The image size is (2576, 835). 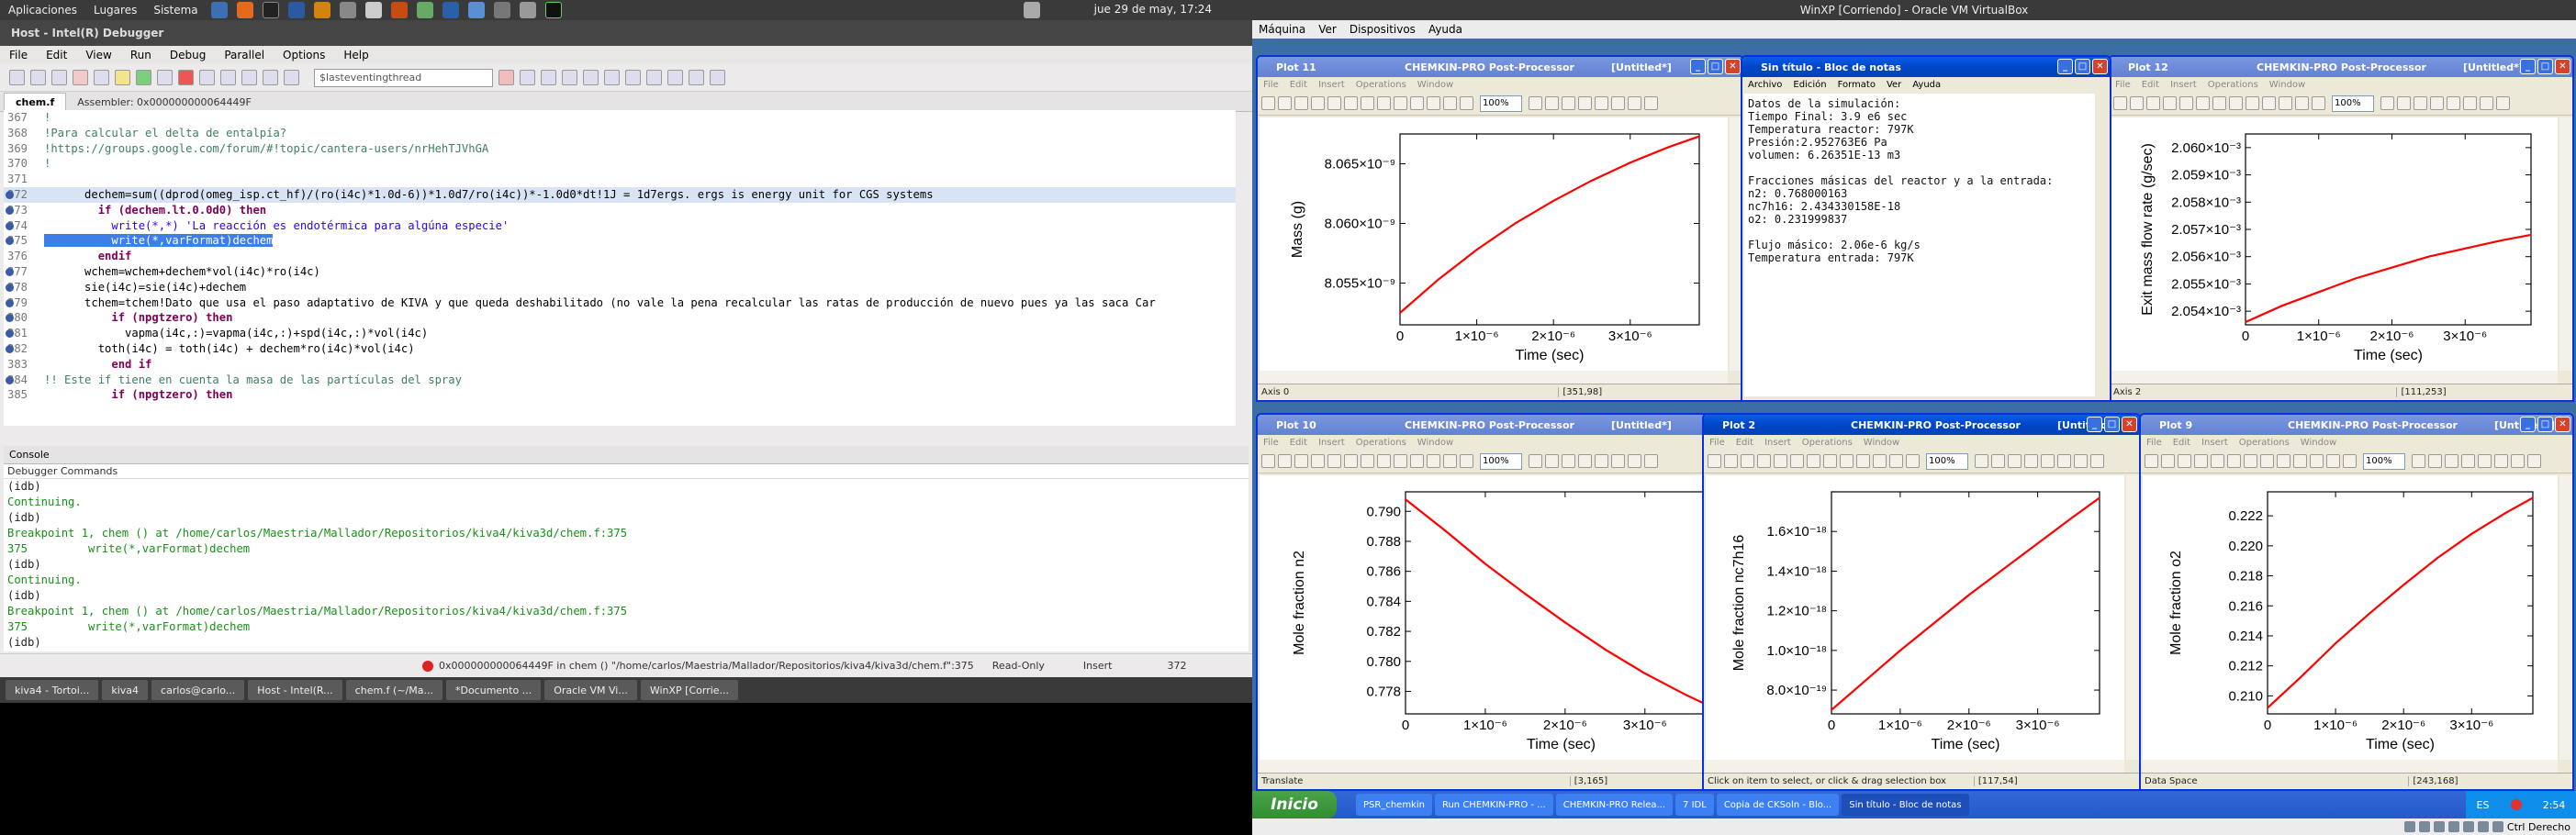 What do you see at coordinates (2497, 826) in the screenshot?
I see `mouse-icon` at bounding box center [2497, 826].